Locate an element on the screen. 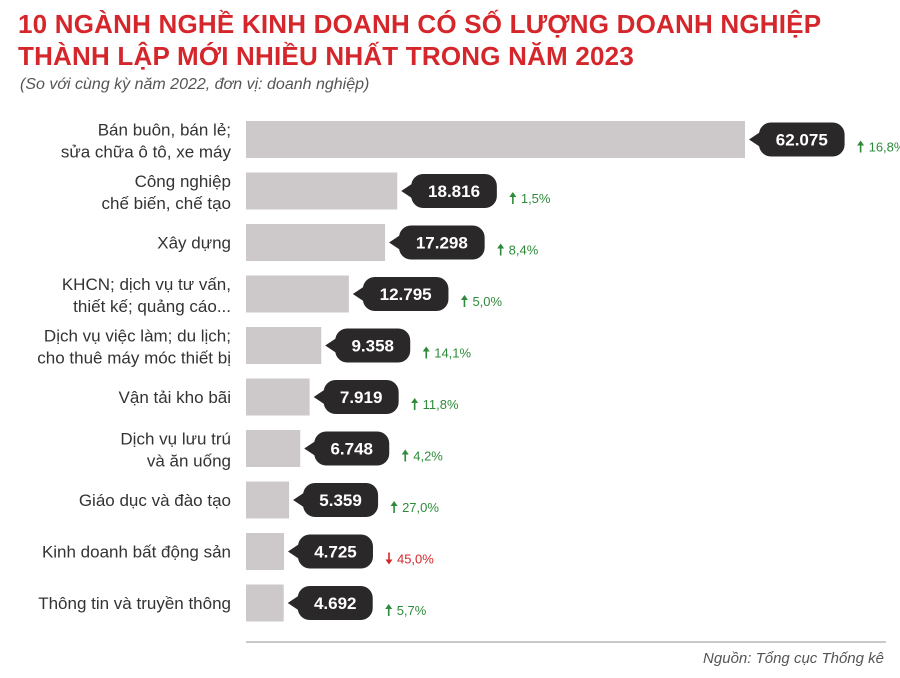 The width and height of the screenshot is (900, 678). change-label: 1,5% is located at coordinates (536, 198).